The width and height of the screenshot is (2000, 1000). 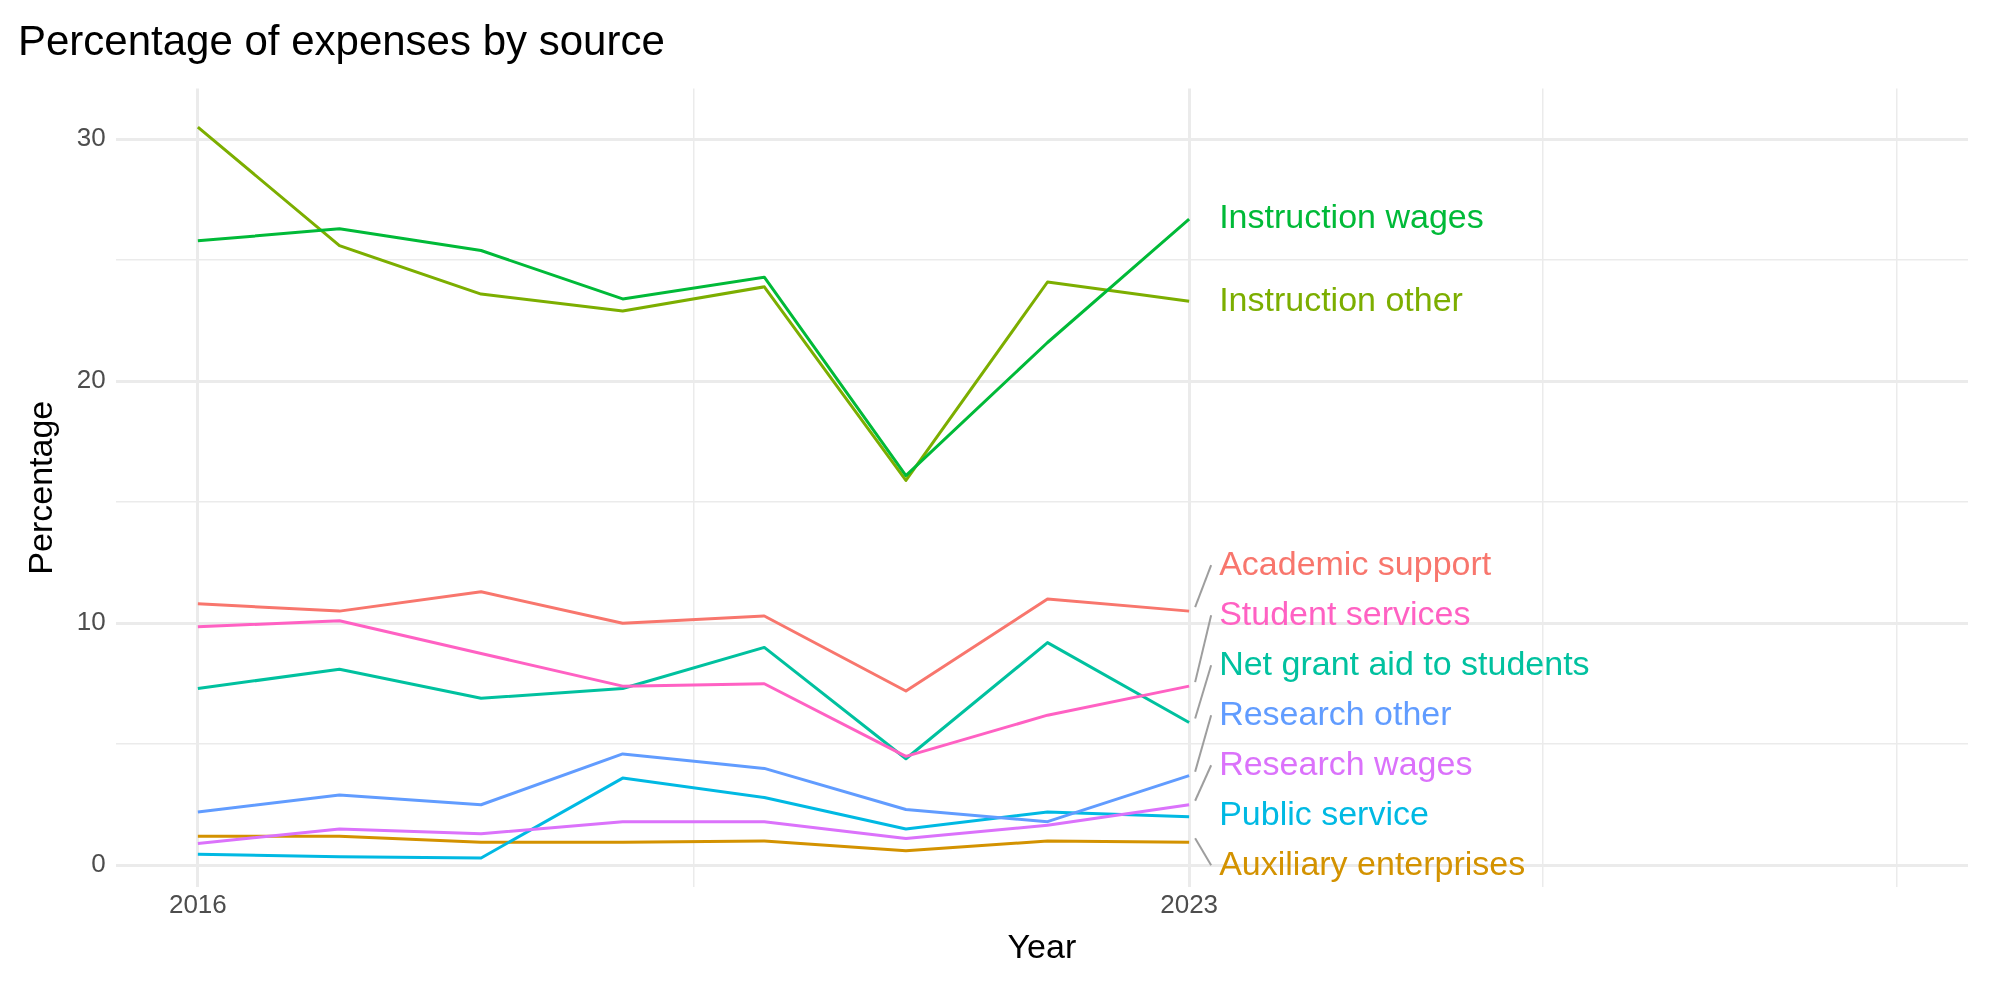 I want to click on chart-title: Percentage of expenses by source, so click(x=341, y=40).